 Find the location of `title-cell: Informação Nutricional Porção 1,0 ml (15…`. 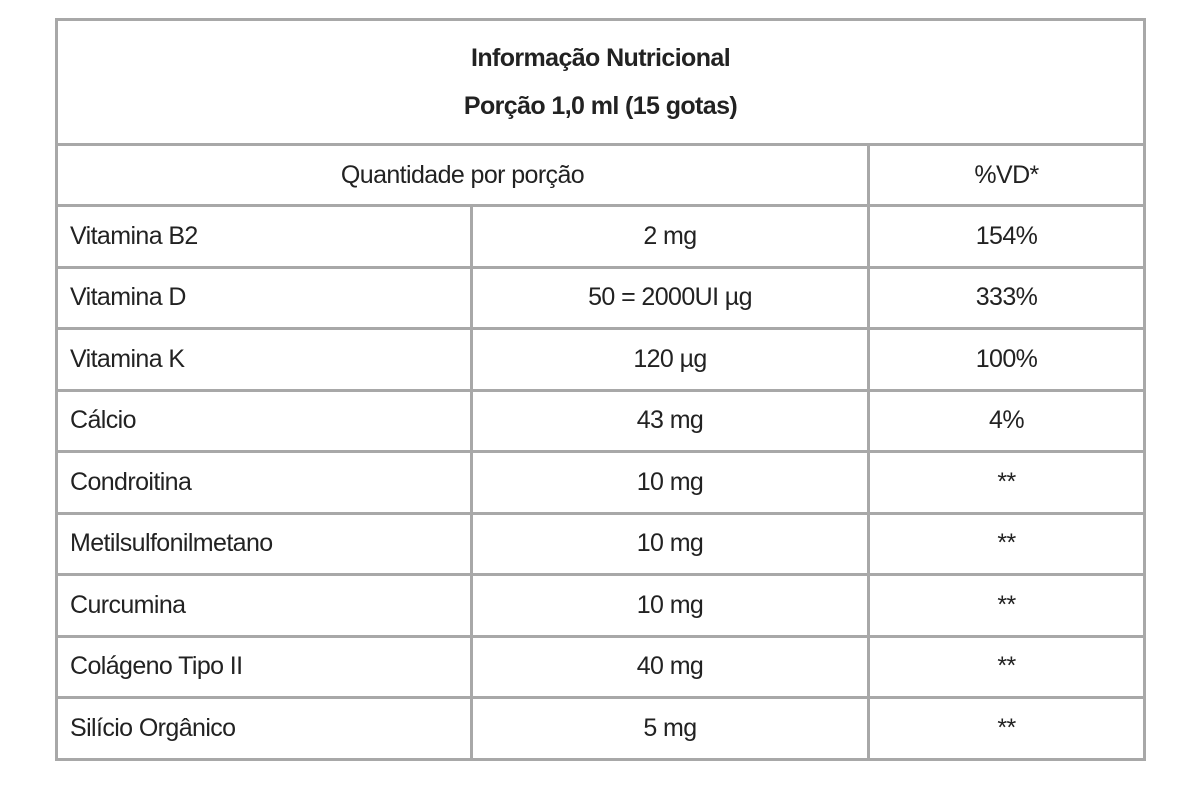

title-cell: Informação Nutricional Porção 1,0 ml (15… is located at coordinates (600, 82).